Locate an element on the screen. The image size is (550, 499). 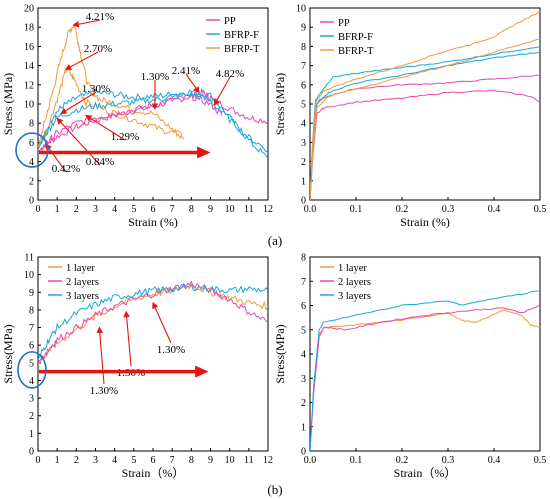
x-tick-label: 0.0 is located at coordinates (310, 209).